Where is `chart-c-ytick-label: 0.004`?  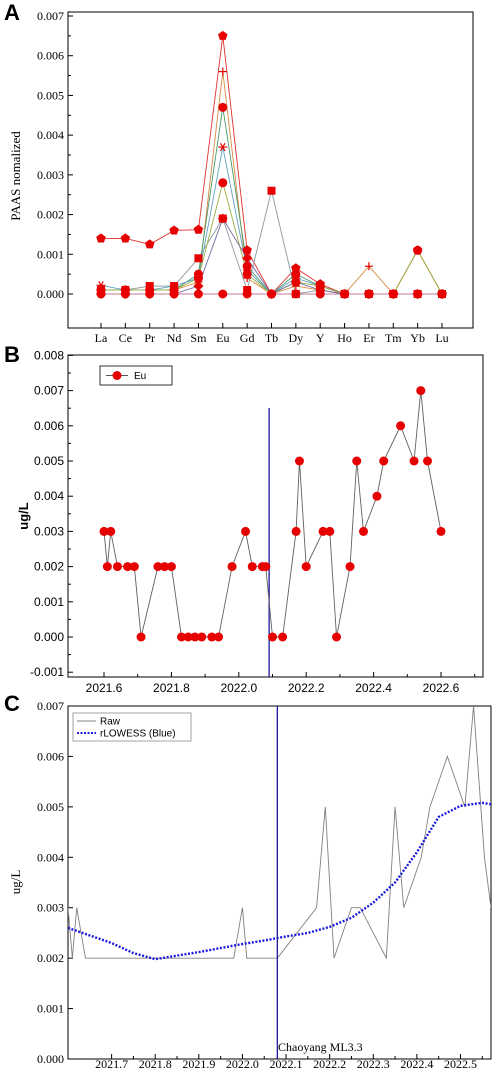 chart-c-ytick-label: 0.004 is located at coordinates (50, 857).